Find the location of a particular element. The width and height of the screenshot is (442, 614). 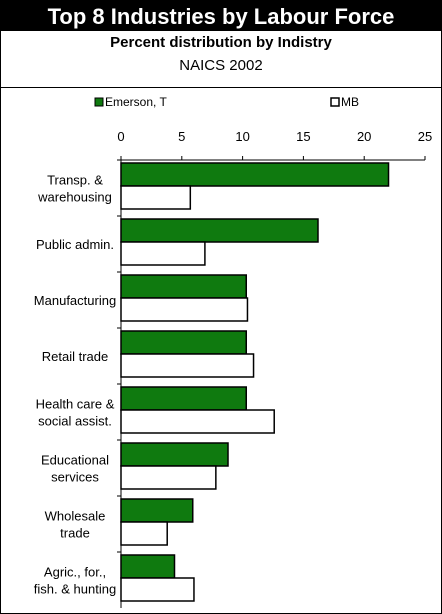

y-category-label: Retail trade is located at coordinates (75, 356).